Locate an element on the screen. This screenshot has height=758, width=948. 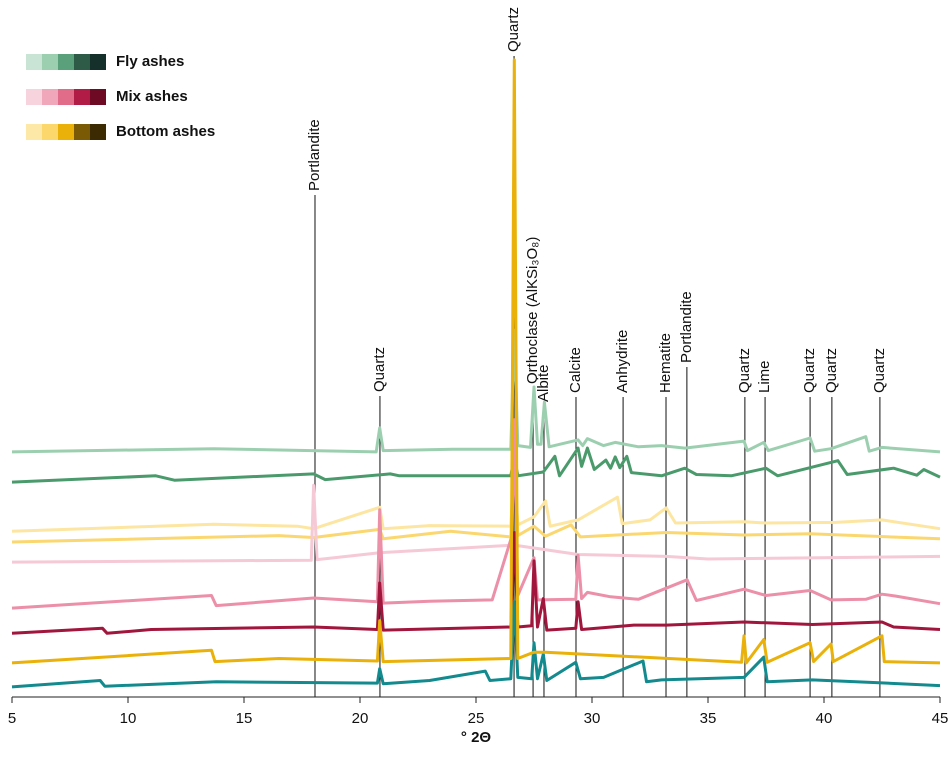
x-tick-label: 5 is located at coordinates (12, 718).